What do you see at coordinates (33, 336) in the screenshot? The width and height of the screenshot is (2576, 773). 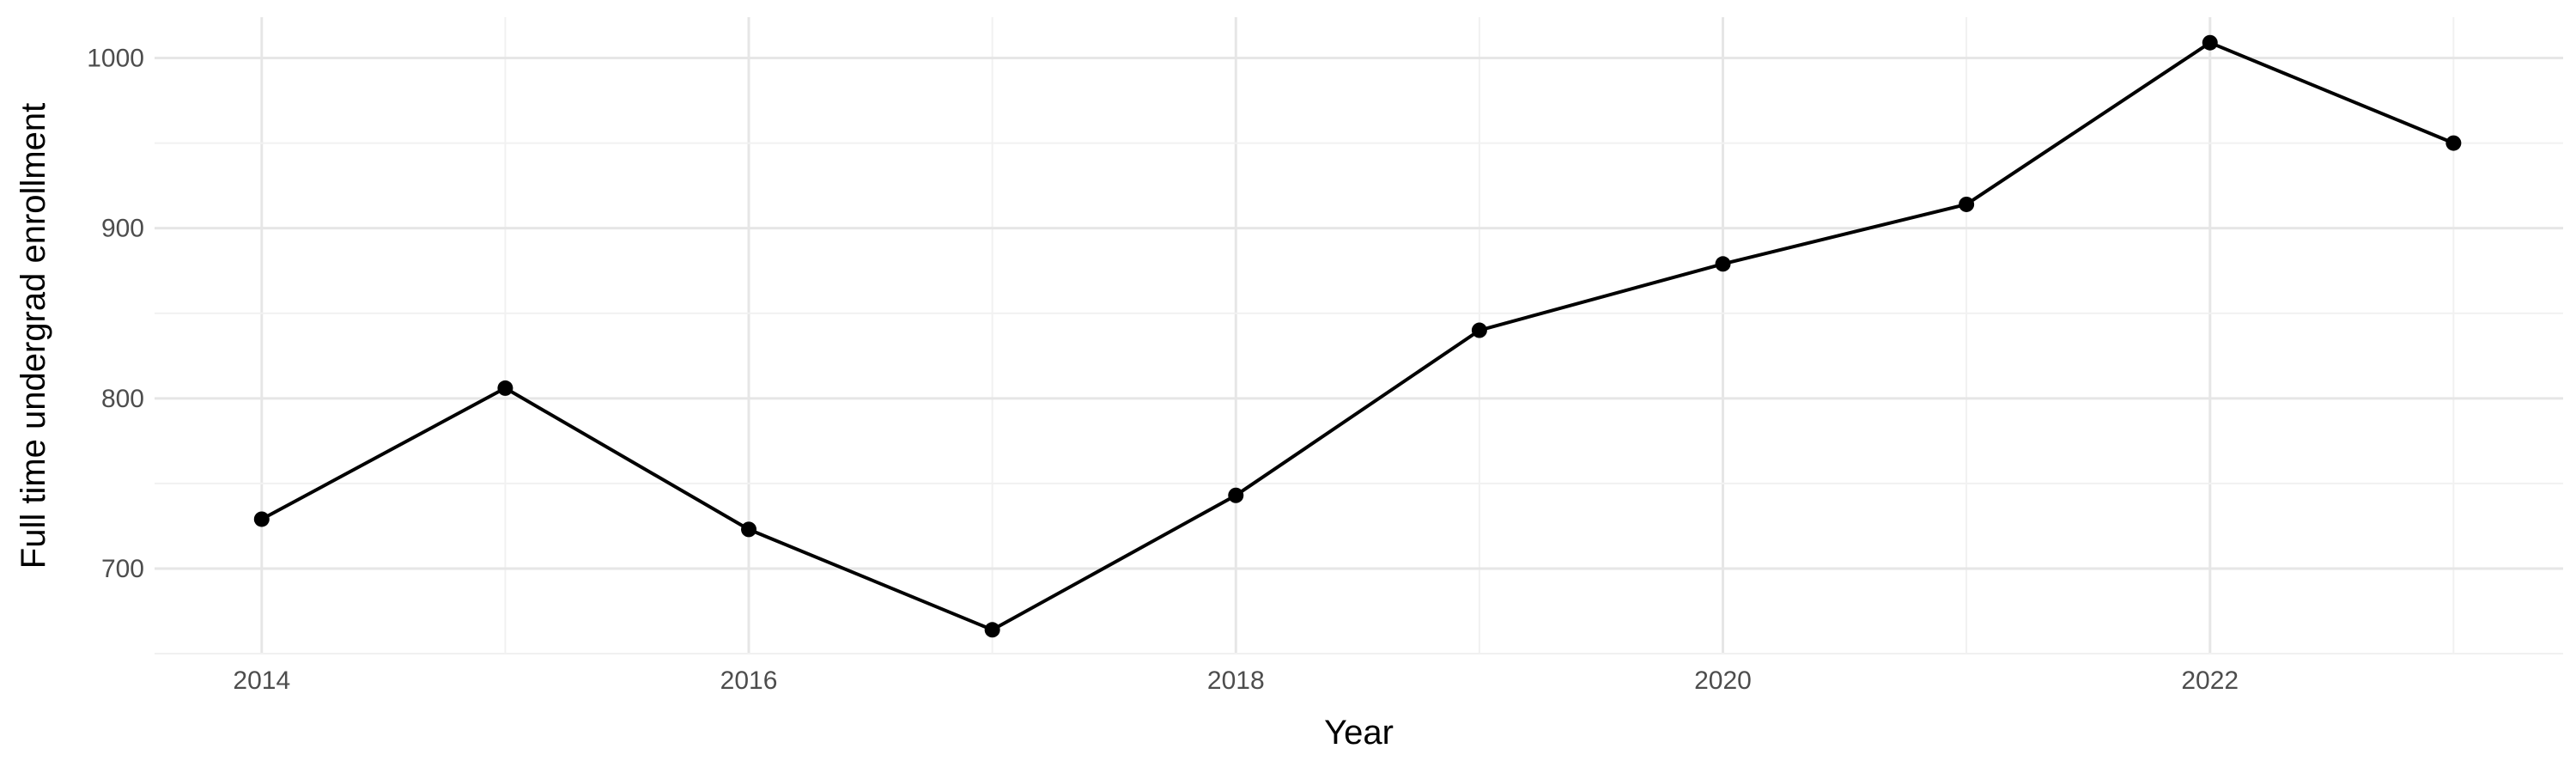 I see `y-axis-title: Full time undergrad enrollment` at bounding box center [33, 336].